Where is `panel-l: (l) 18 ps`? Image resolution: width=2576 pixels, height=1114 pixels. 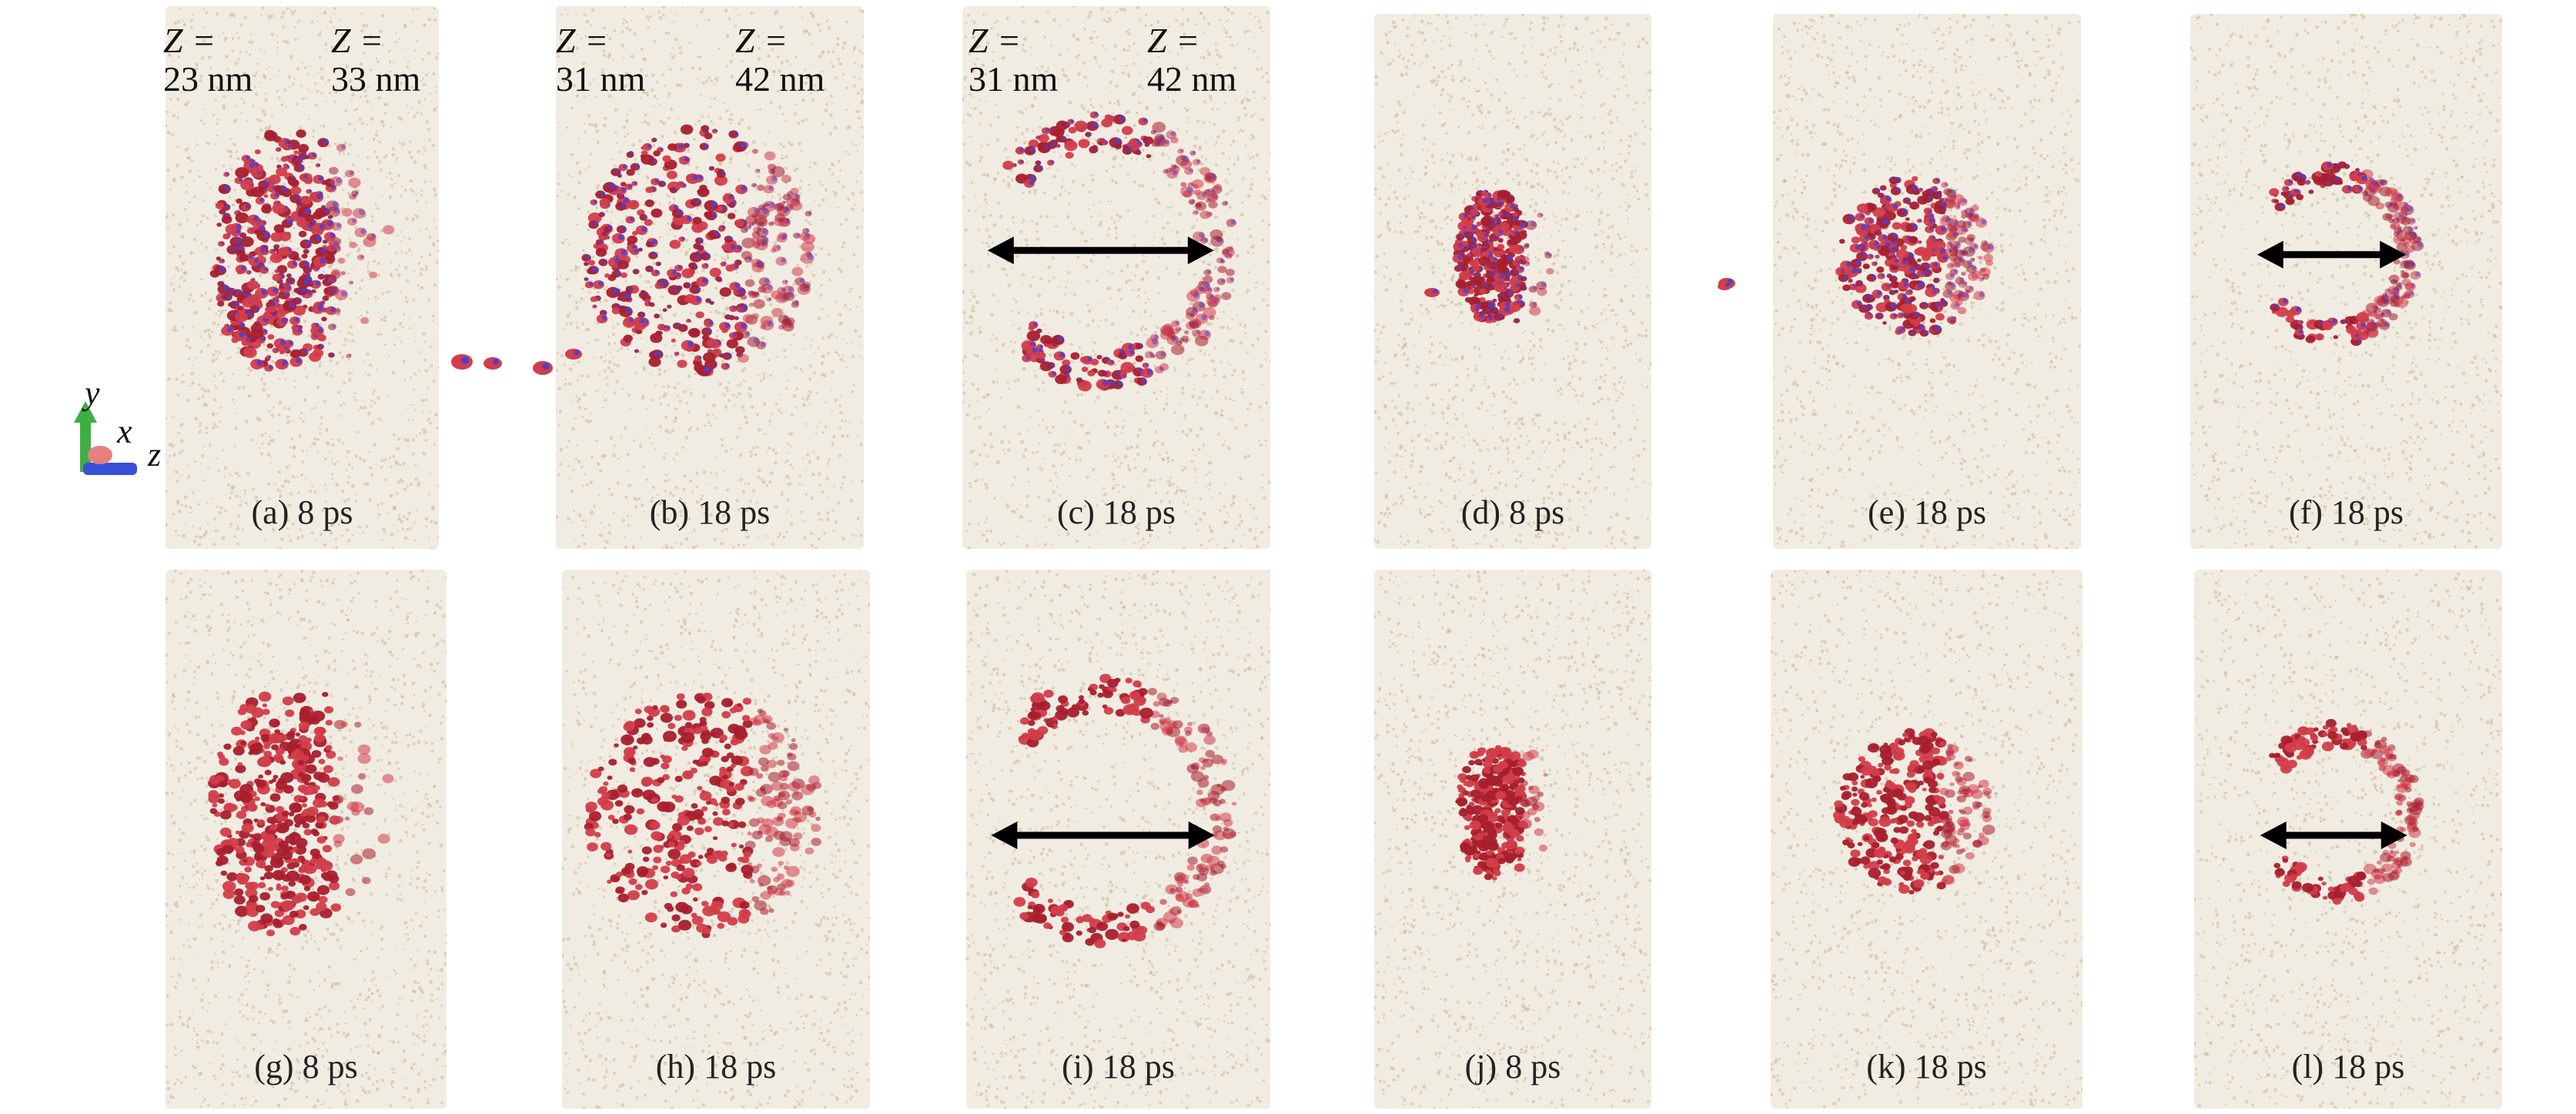
panel-l: (l) 18 ps is located at coordinates (2348, 839).